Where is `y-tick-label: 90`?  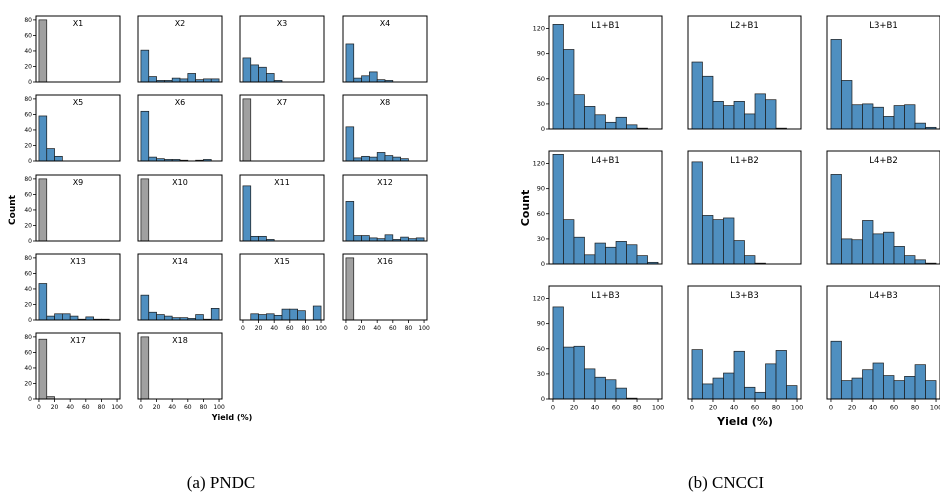 y-tick-label: 90 is located at coordinates (541, 189).